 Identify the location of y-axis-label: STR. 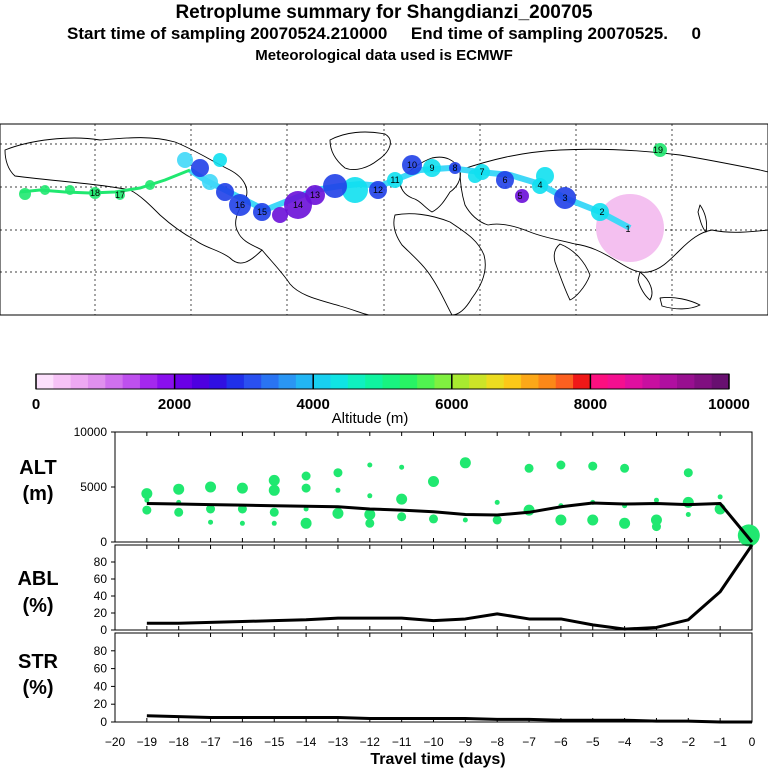
(38, 662).